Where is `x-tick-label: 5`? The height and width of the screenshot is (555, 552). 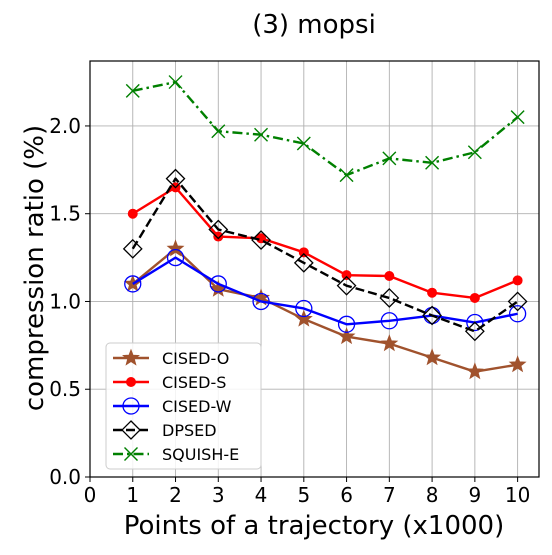
x-tick-label: 5 is located at coordinates (303, 495).